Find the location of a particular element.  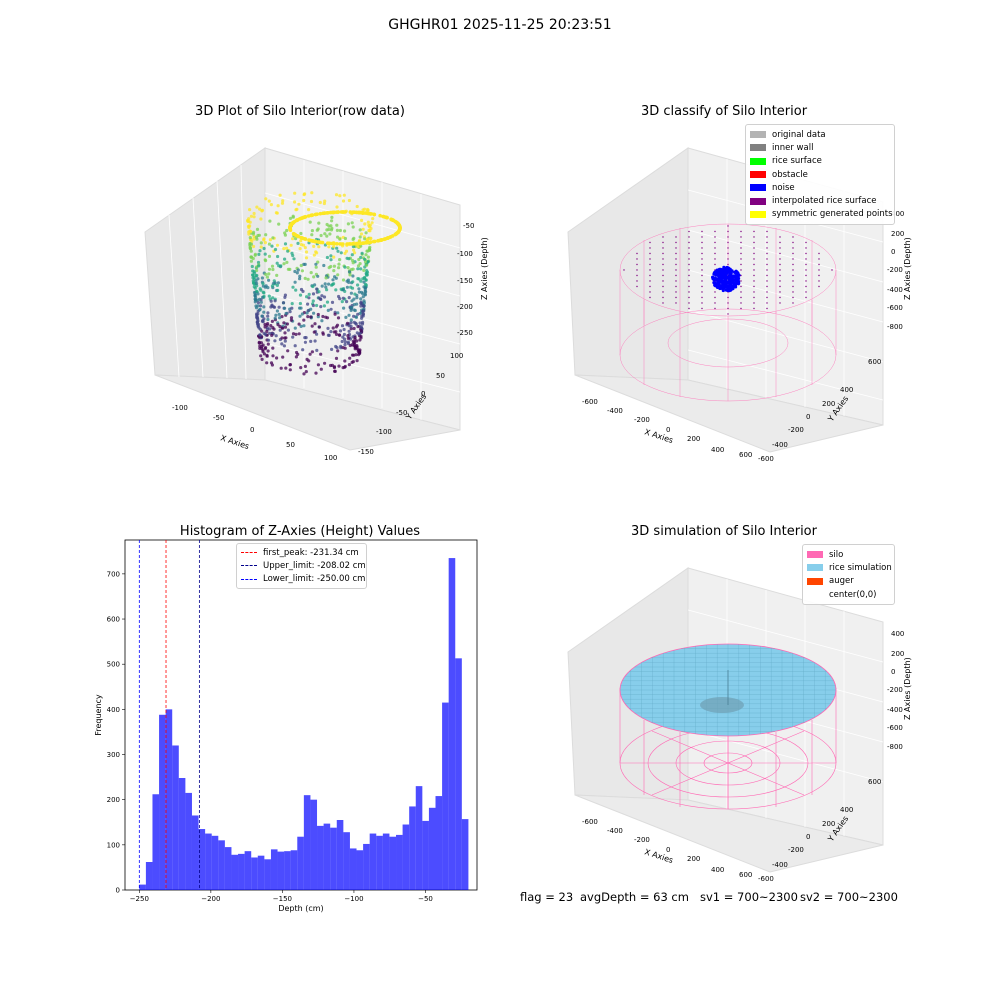

legend-entry: interpolated rice surface is located at coordinates (820, 200).